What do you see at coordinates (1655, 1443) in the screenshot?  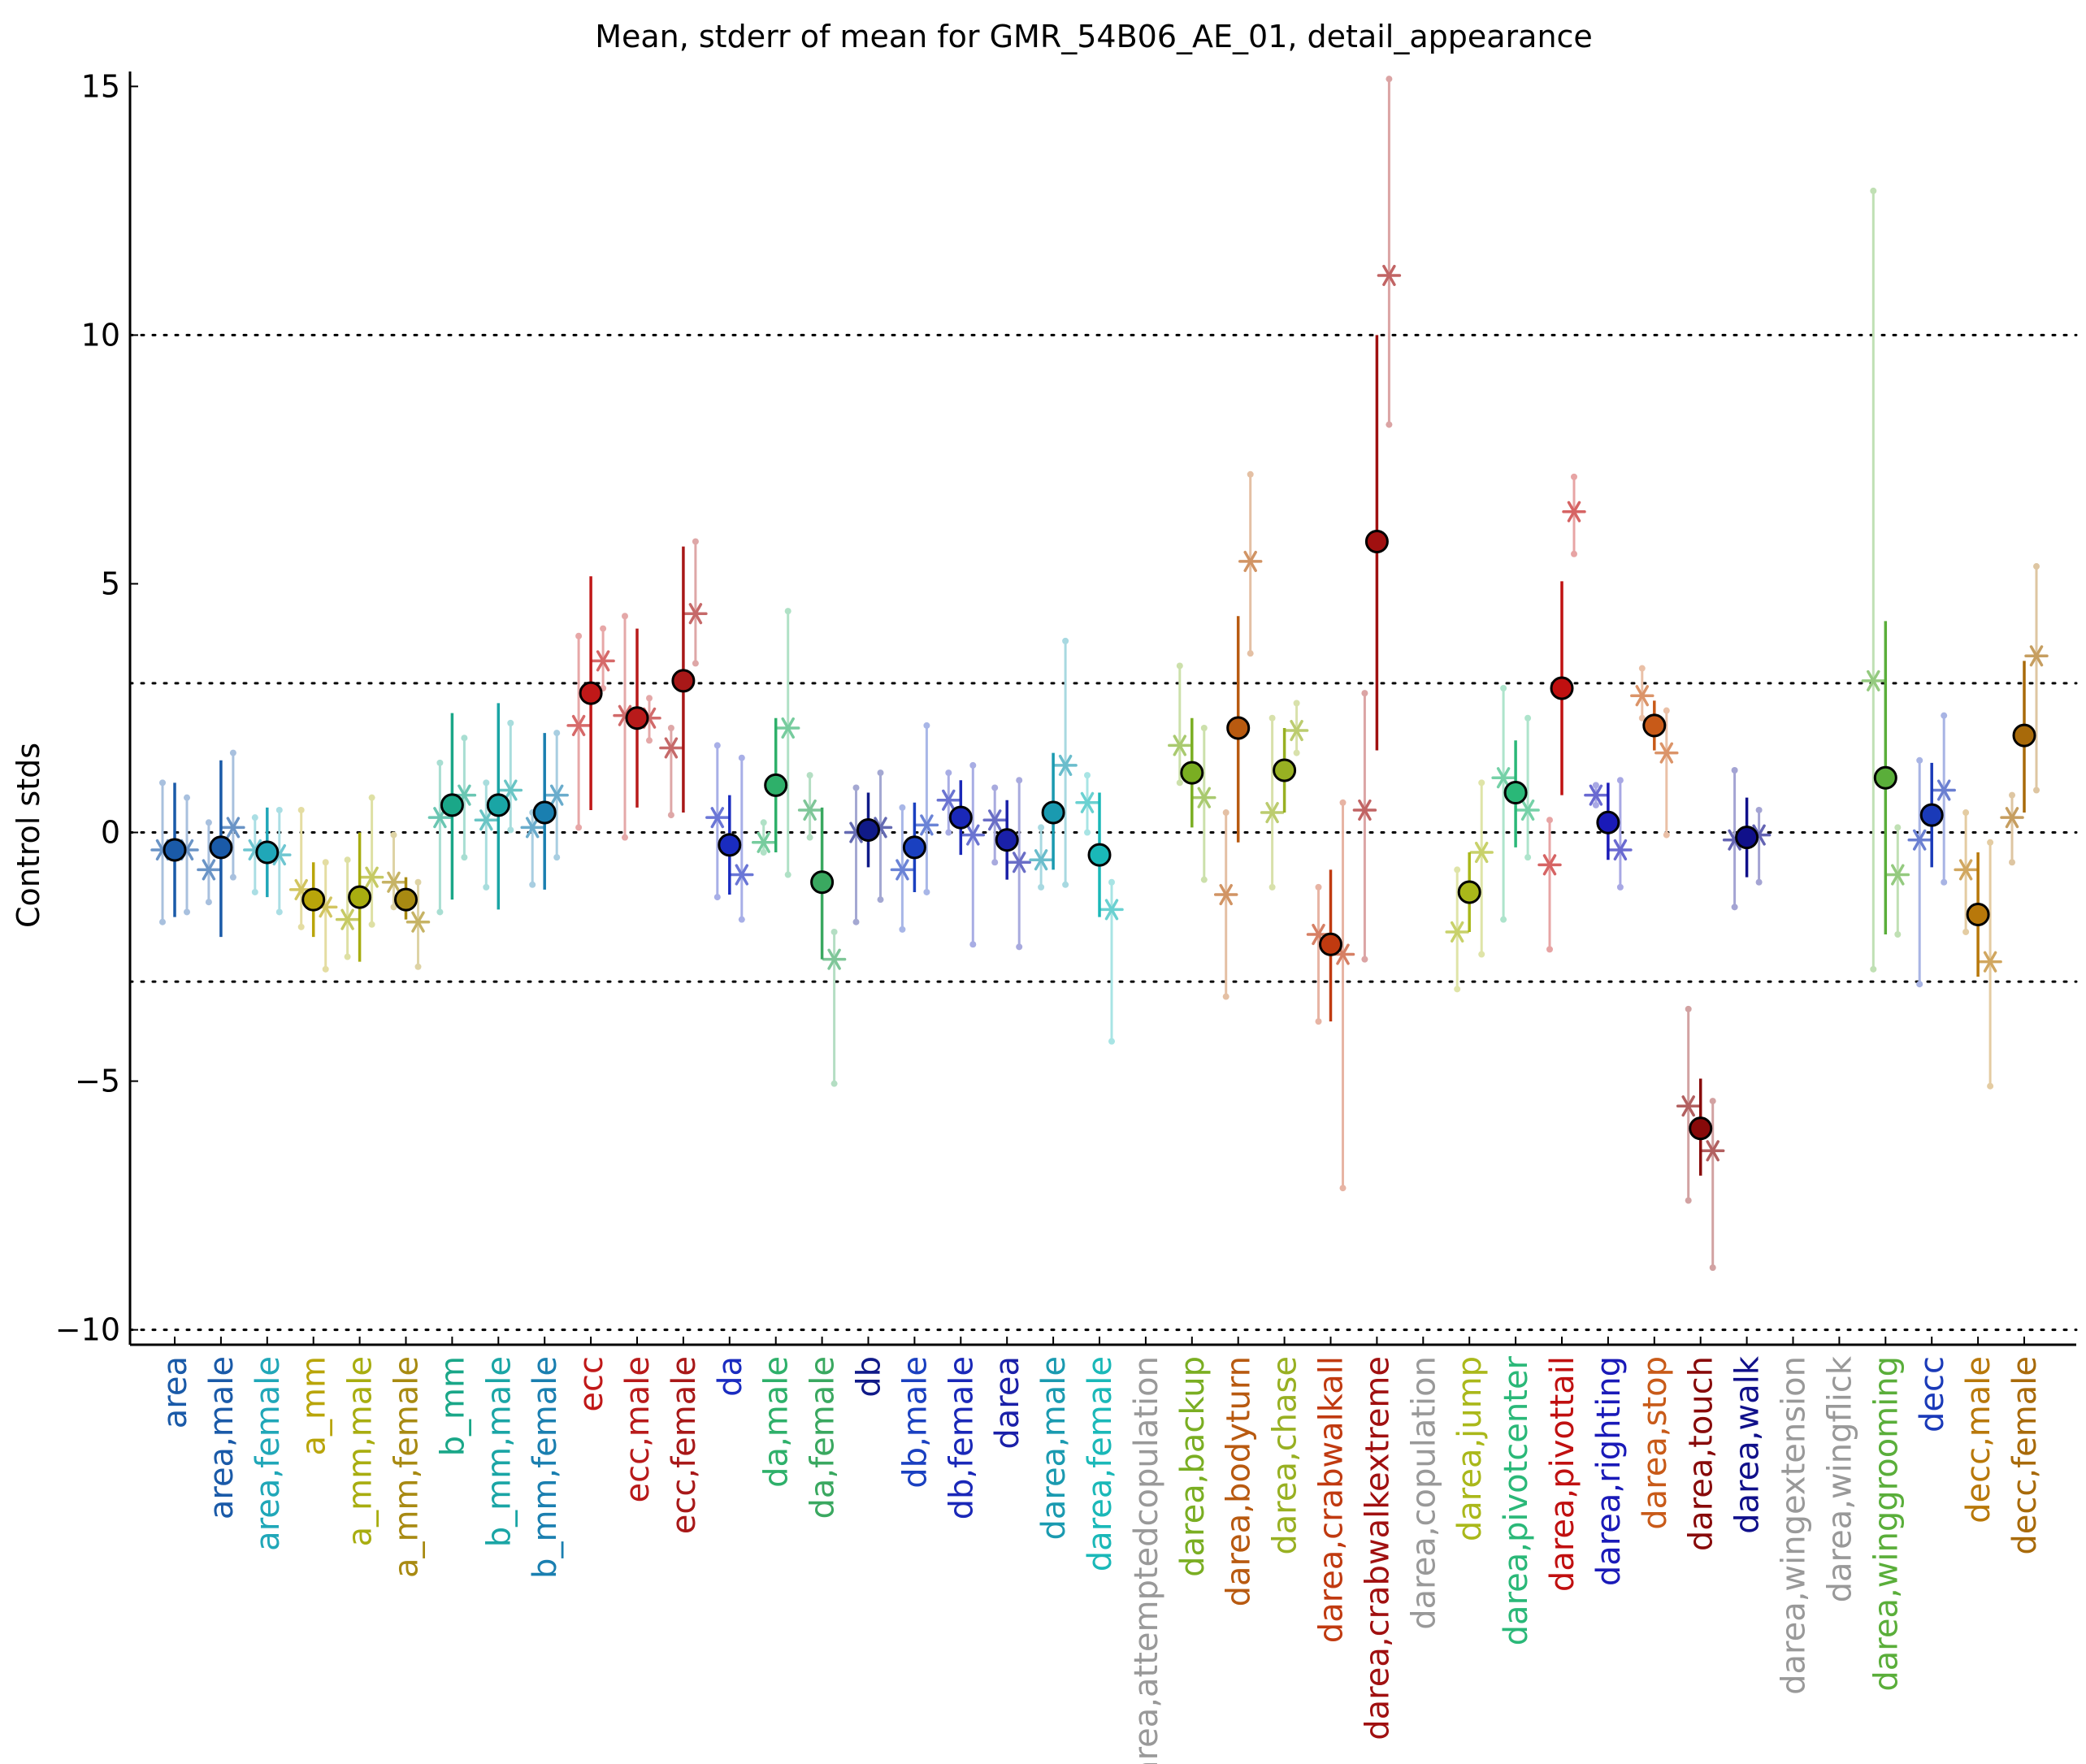 I see `x-tick-label: darea,stop` at bounding box center [1655, 1443].